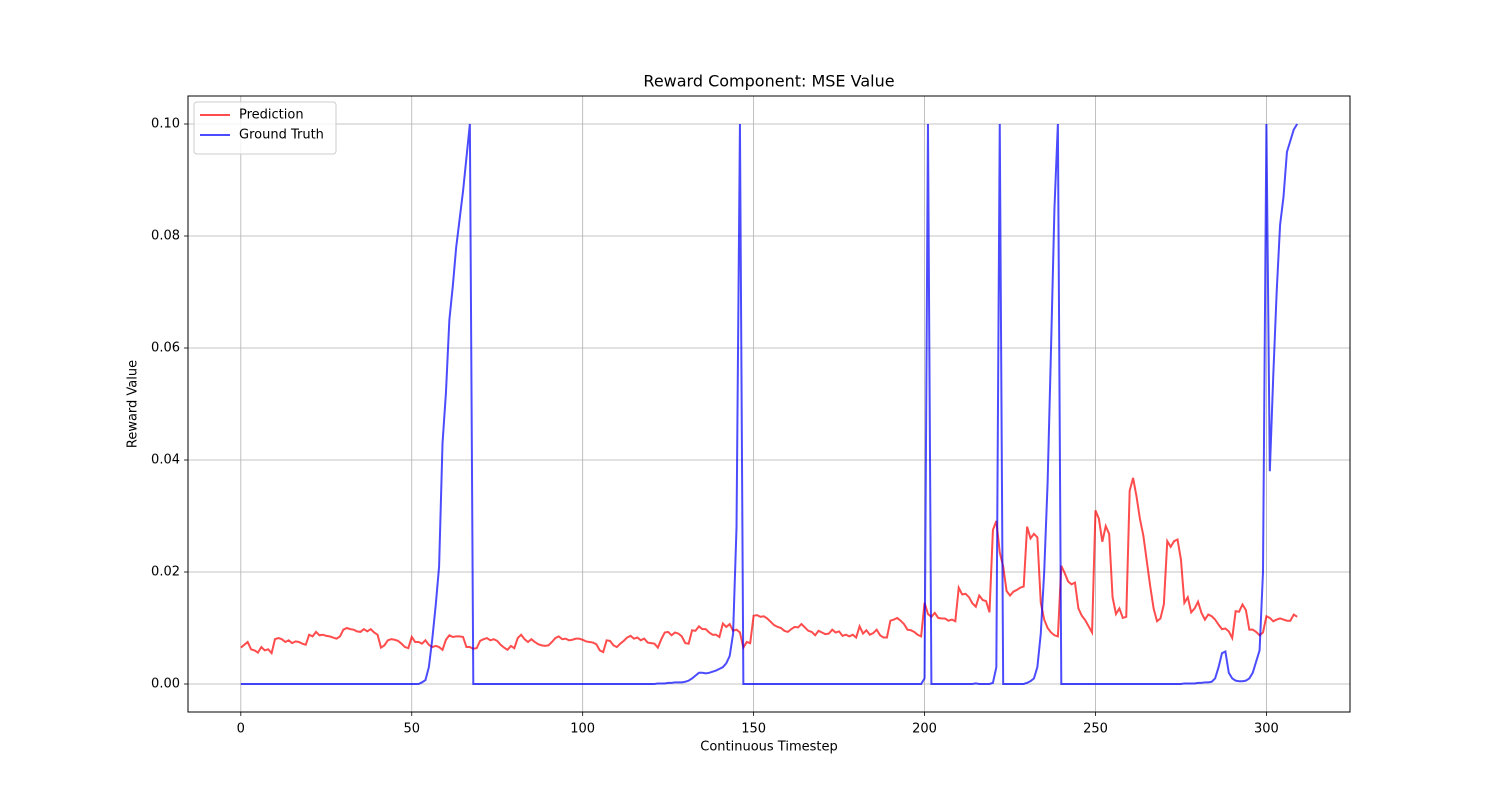  Describe the element at coordinates (1266, 729) in the screenshot. I see `x-tick-label: 300` at that location.